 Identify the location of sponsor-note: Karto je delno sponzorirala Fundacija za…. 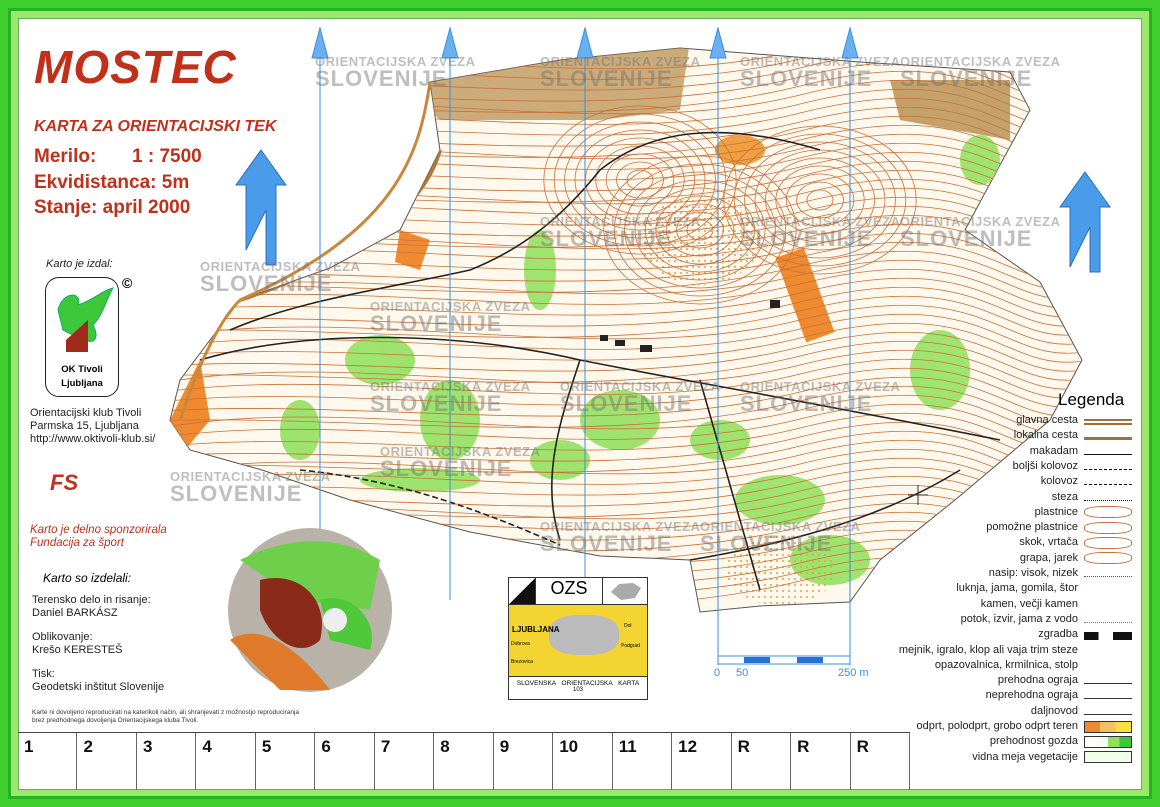
(98, 537).